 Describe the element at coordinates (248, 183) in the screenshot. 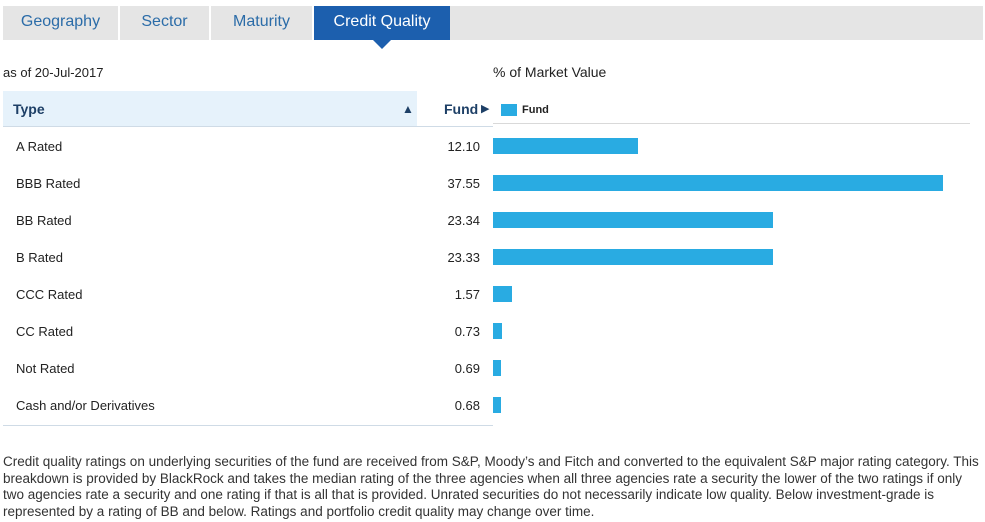

I see `table-row: BBB Rated 37.55` at that location.